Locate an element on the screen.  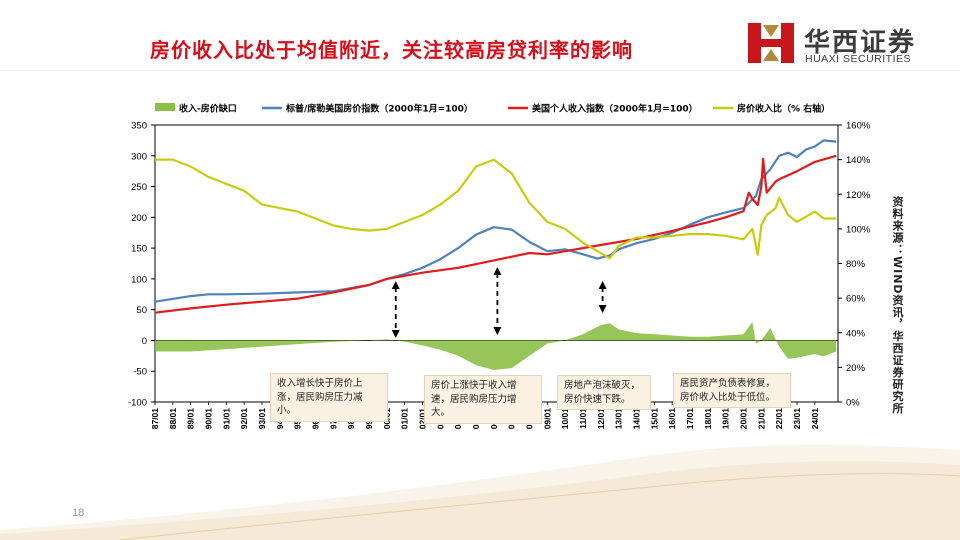
right-tick-label: 160% is located at coordinates (858, 126).